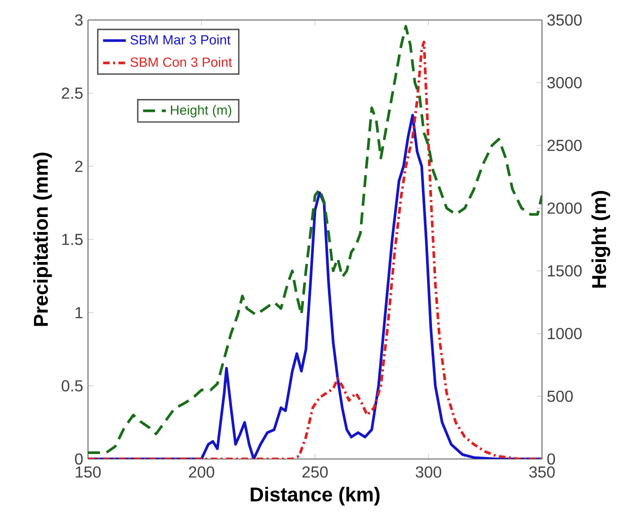 The height and width of the screenshot is (523, 640). What do you see at coordinates (78, 166) in the screenshot?
I see `y-tick-label: 2` at bounding box center [78, 166].